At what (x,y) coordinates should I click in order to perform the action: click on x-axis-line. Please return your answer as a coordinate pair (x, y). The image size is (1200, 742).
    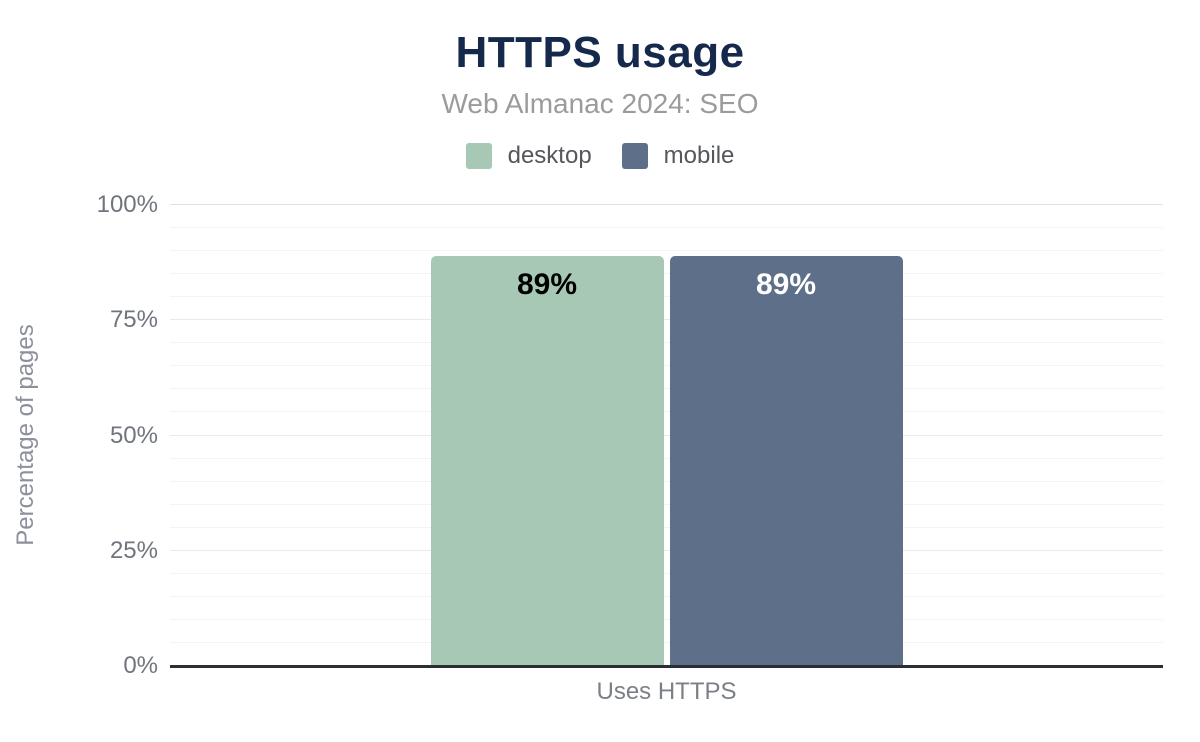
    Looking at the image, I should click on (666, 666).